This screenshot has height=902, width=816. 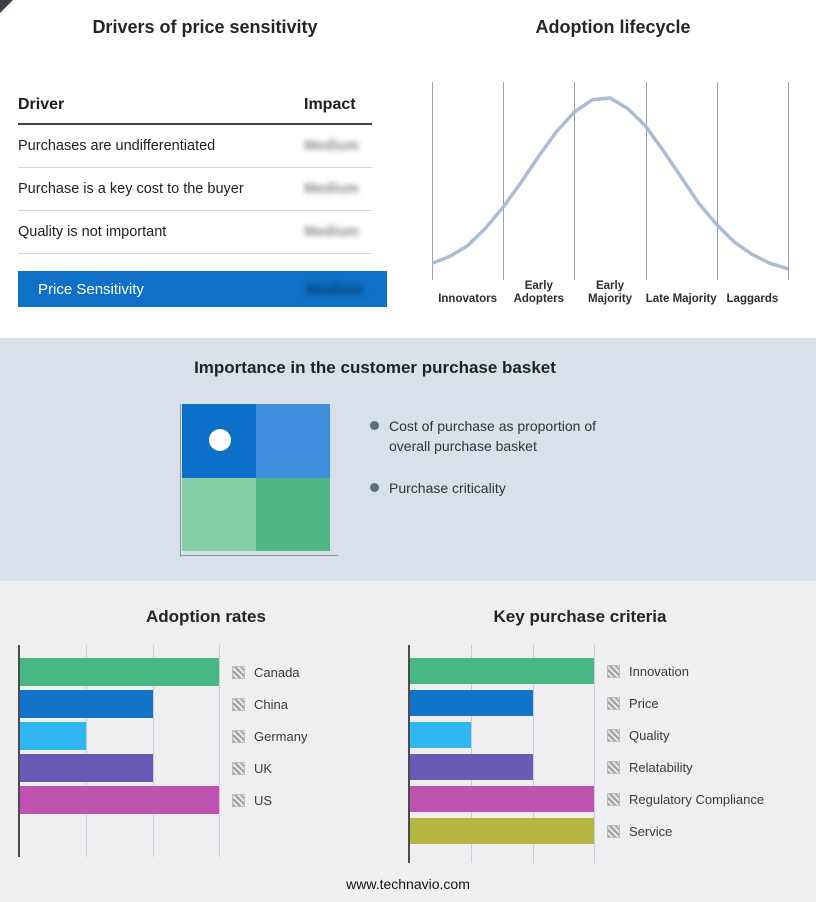 I want to click on legend-label: Canada, so click(x=277, y=672).